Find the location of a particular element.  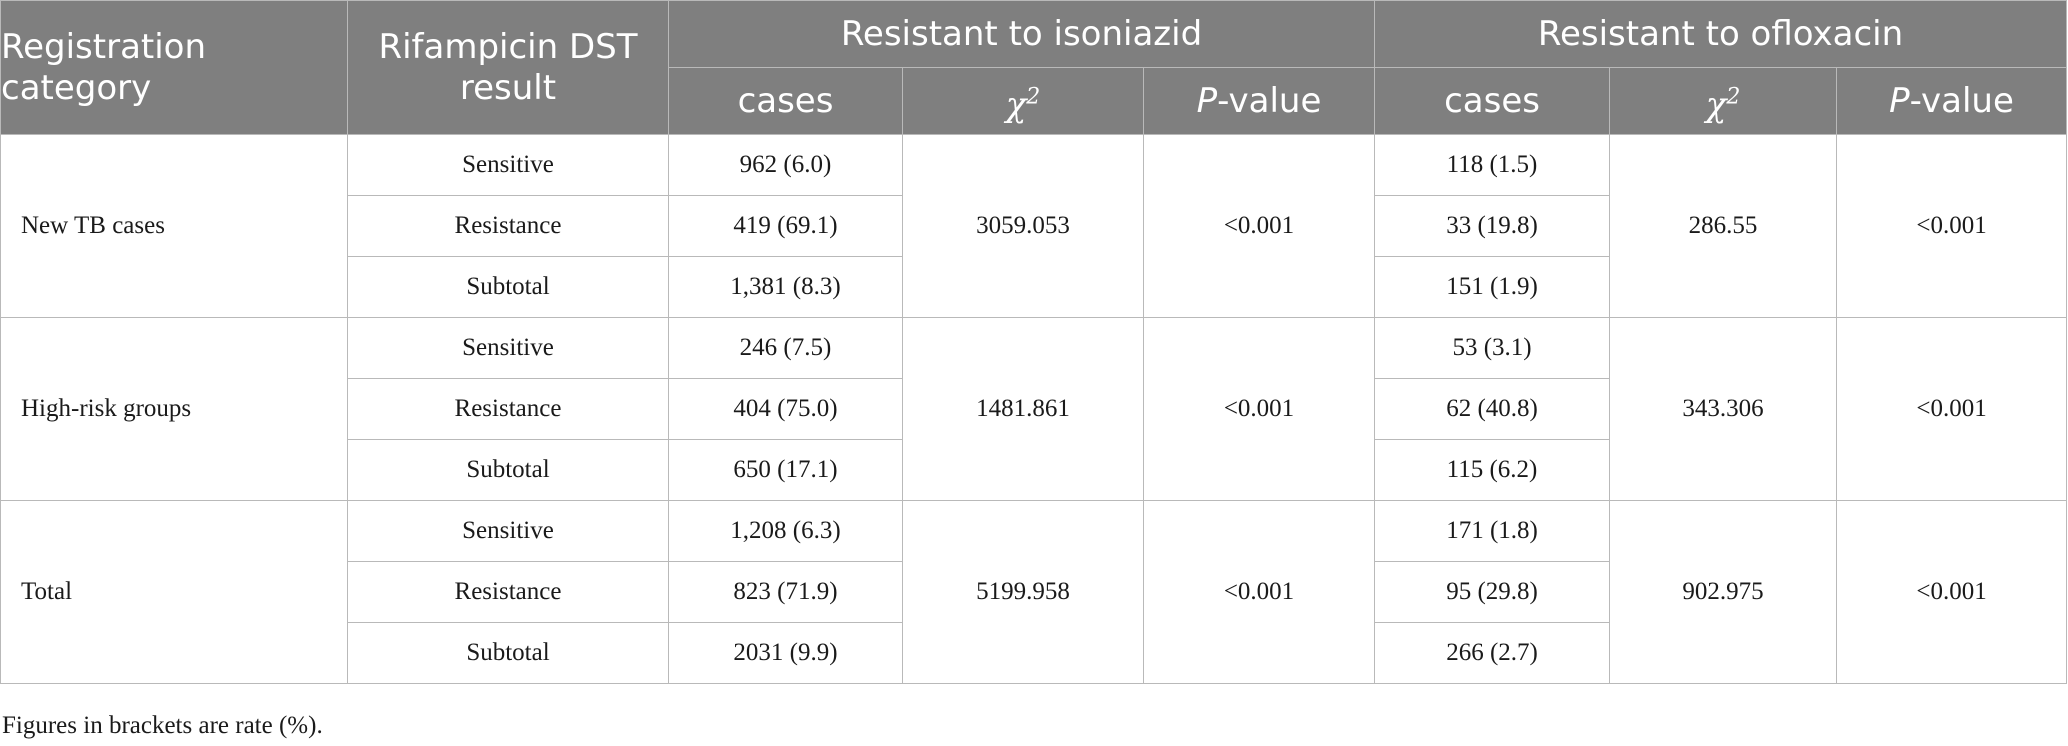

ofloxacin-cases-cell: 266 (2.7) is located at coordinates (1492, 653).